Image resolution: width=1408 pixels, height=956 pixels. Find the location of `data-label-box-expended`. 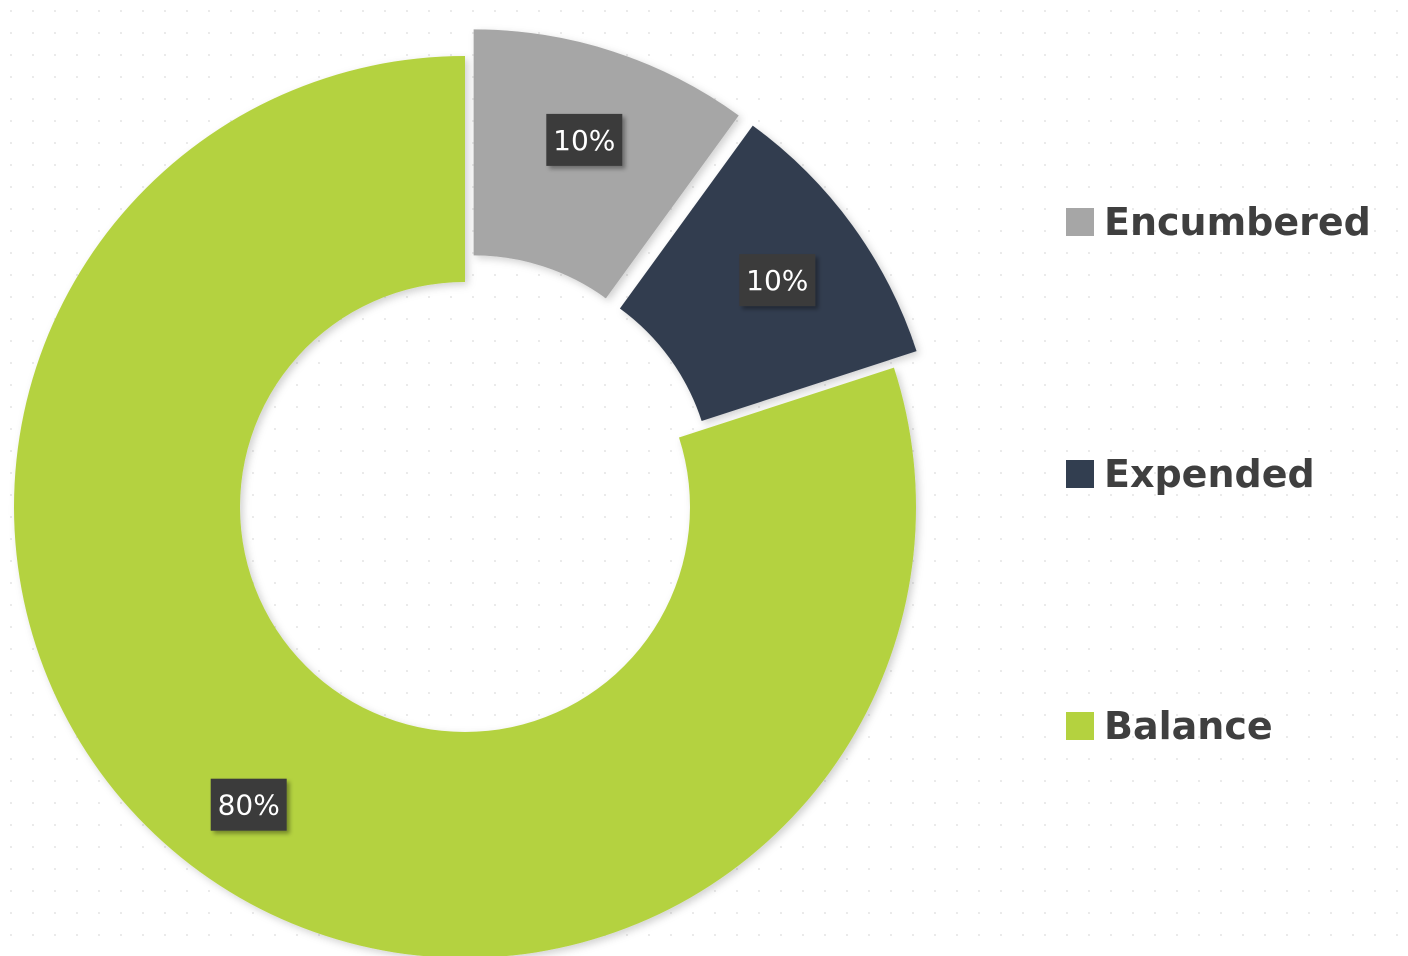

data-label-box-expended is located at coordinates (777, 280).